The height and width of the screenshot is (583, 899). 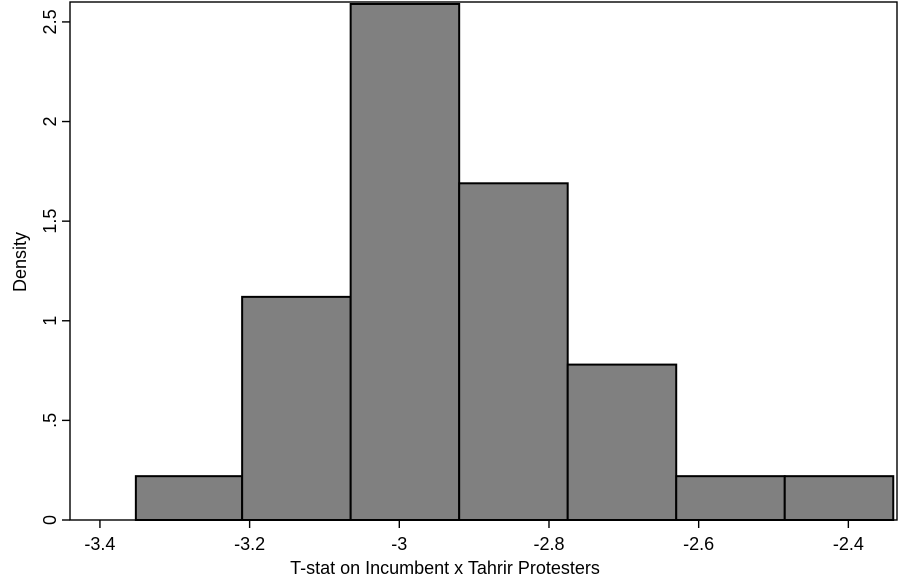 What do you see at coordinates (399, 544) in the screenshot?
I see `x-tick-label-3: -3` at bounding box center [399, 544].